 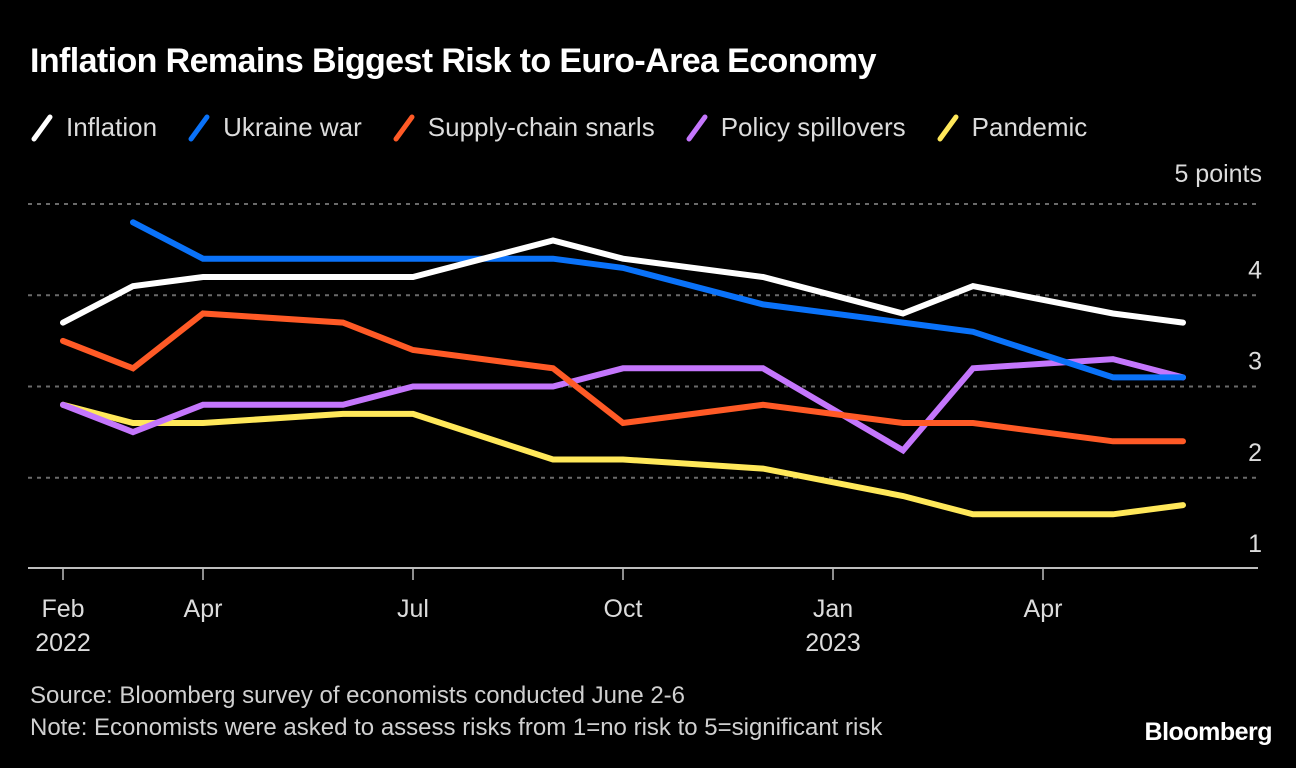 What do you see at coordinates (1255, 407) in the screenshot?
I see `y-axis-ticks: 1 2 3 4` at bounding box center [1255, 407].